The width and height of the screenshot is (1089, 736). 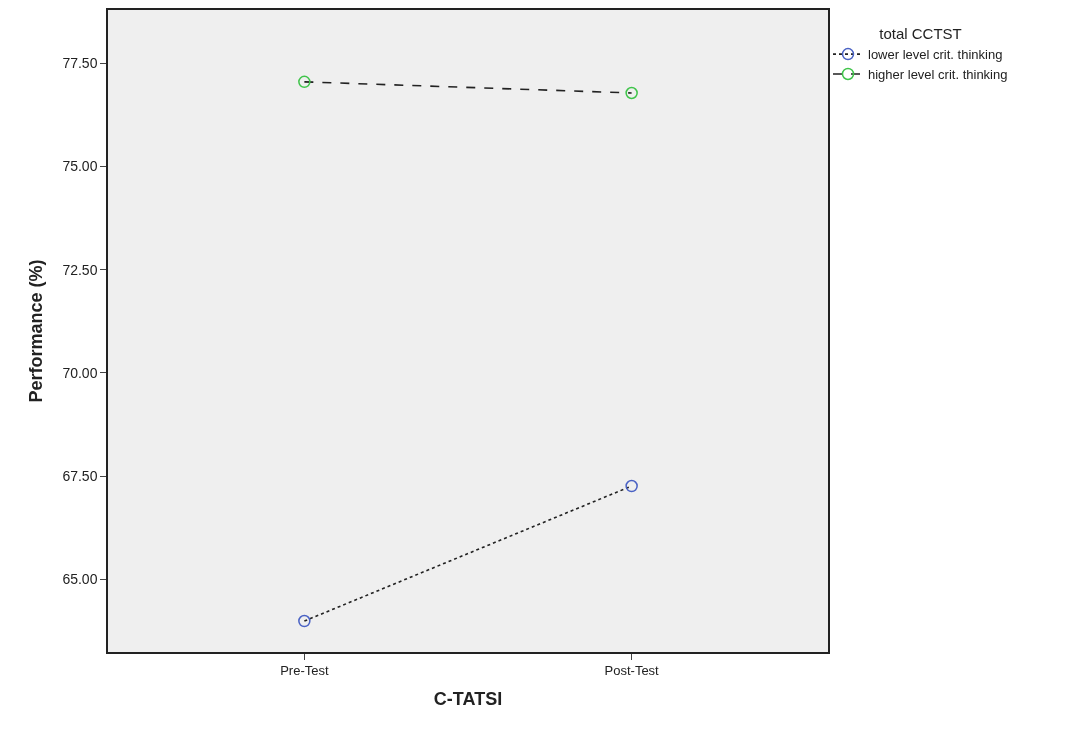 I want to click on legend-label: higher level crit. thinking, so click(x=938, y=75).